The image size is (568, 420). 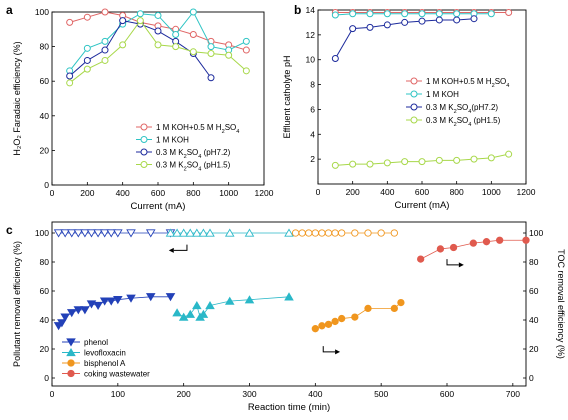 What do you see at coordinates (45, 116) in the screenshot?
I see `y-tick-label: 40` at bounding box center [45, 116].